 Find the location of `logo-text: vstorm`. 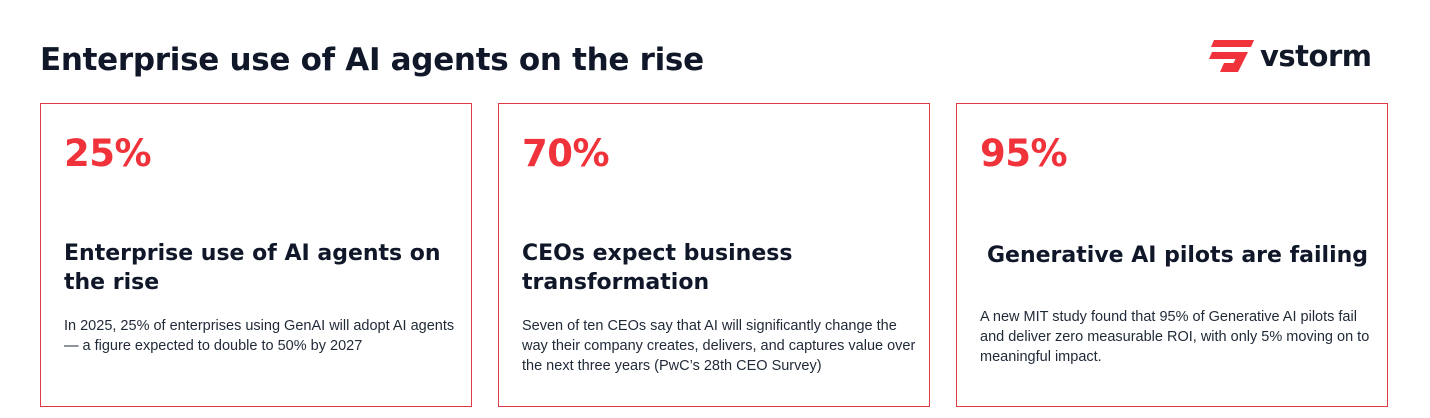

logo-text: vstorm is located at coordinates (1316, 56).